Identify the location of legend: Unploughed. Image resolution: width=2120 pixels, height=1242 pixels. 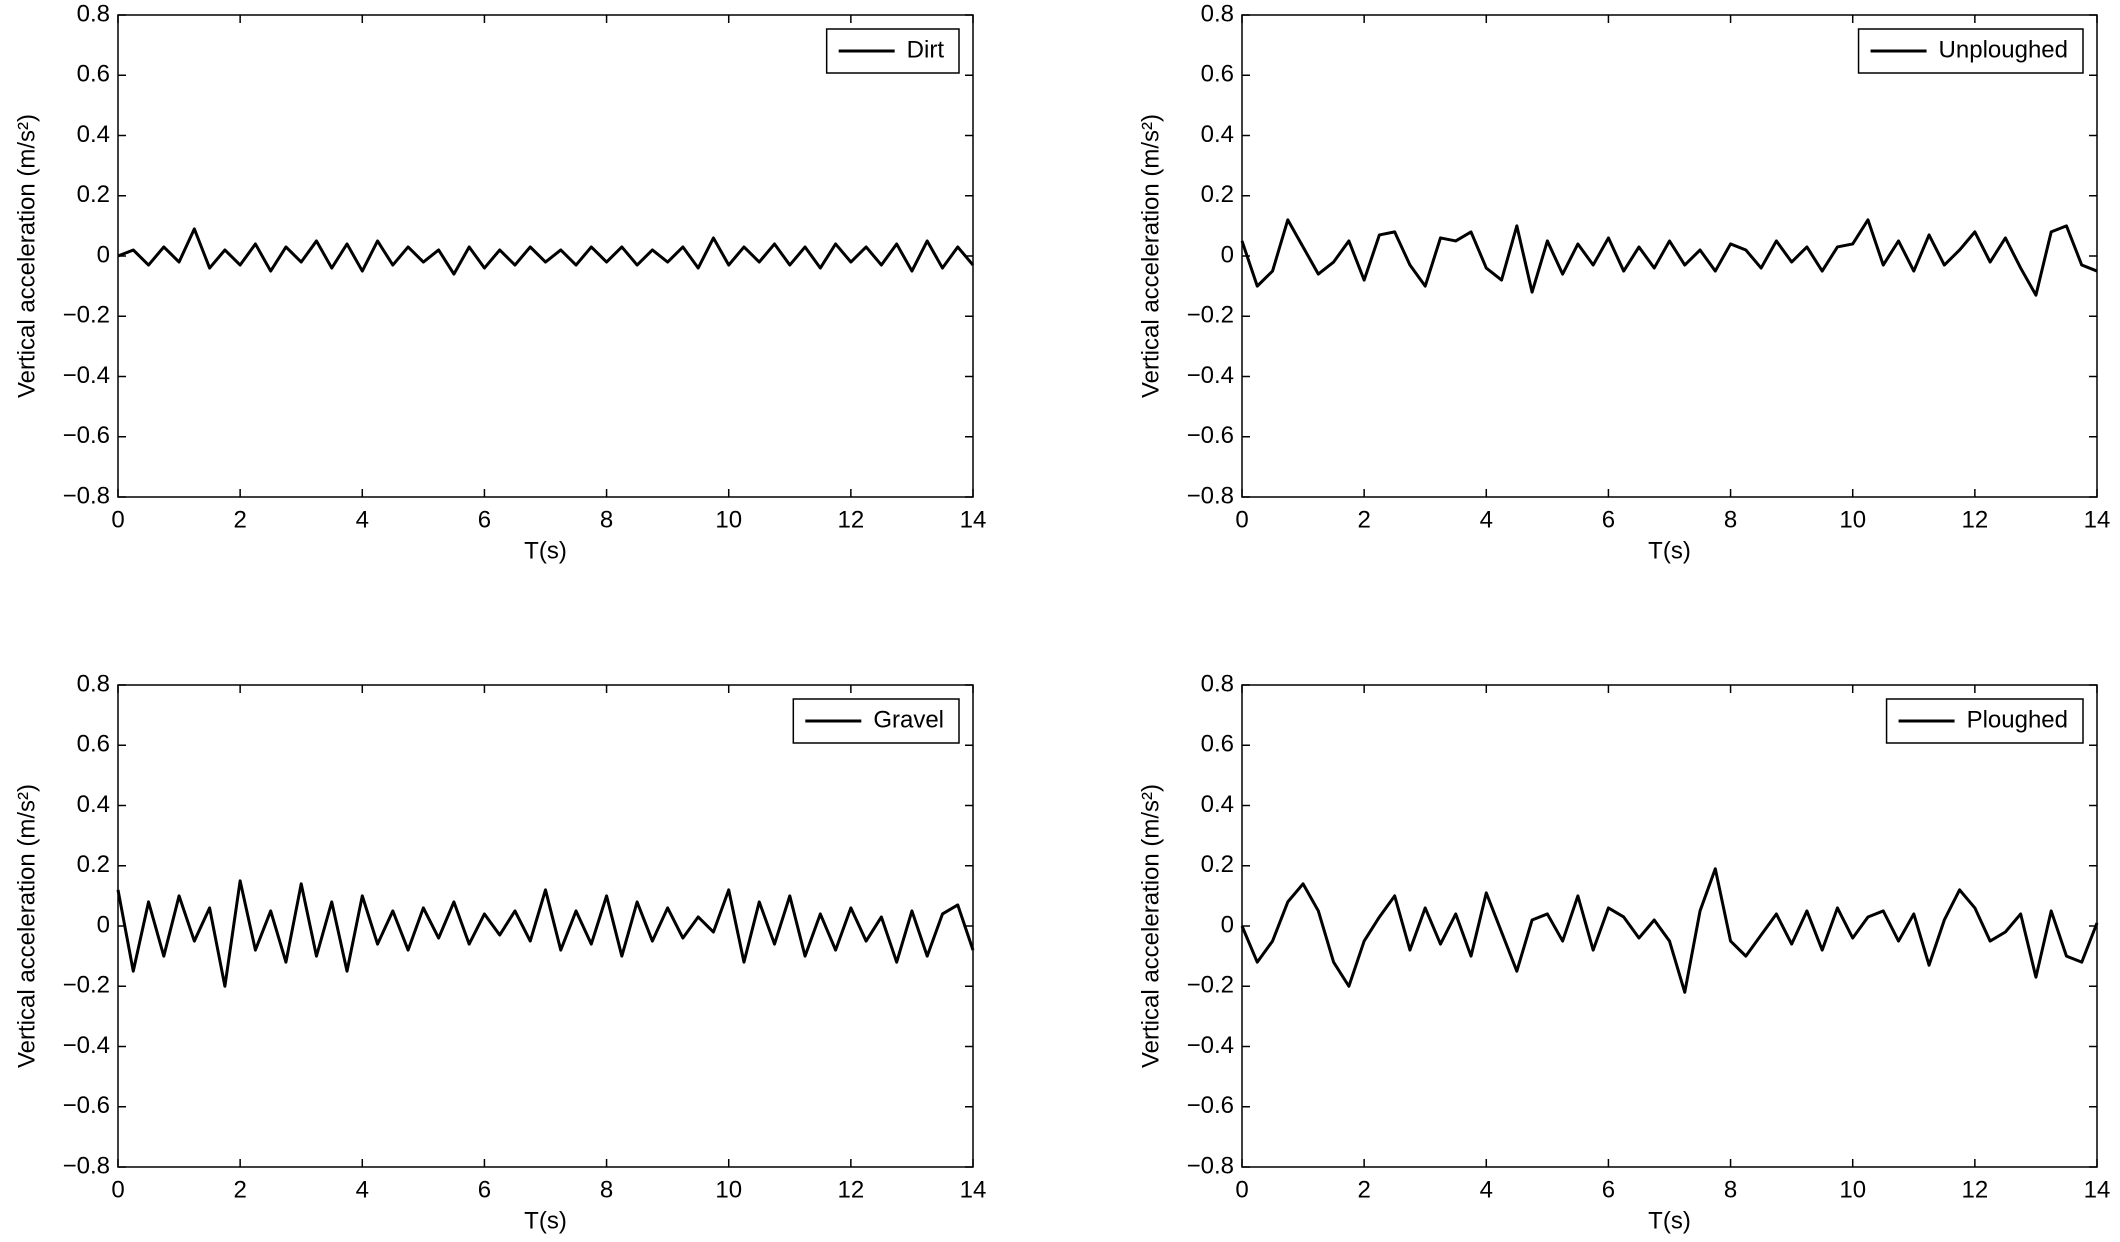
(1970, 51).